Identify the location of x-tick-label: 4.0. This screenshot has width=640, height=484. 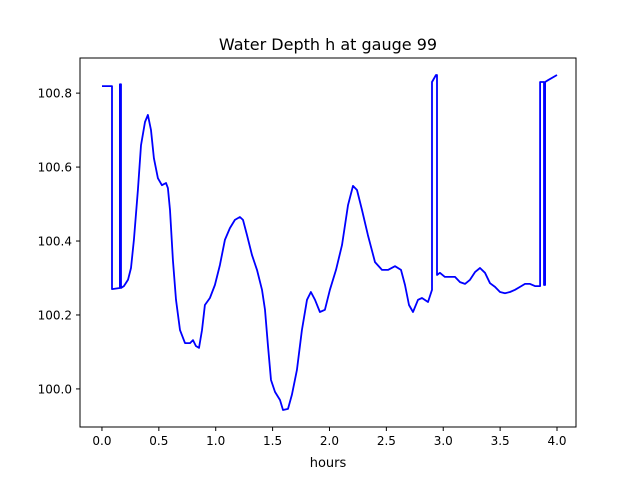
(556, 441).